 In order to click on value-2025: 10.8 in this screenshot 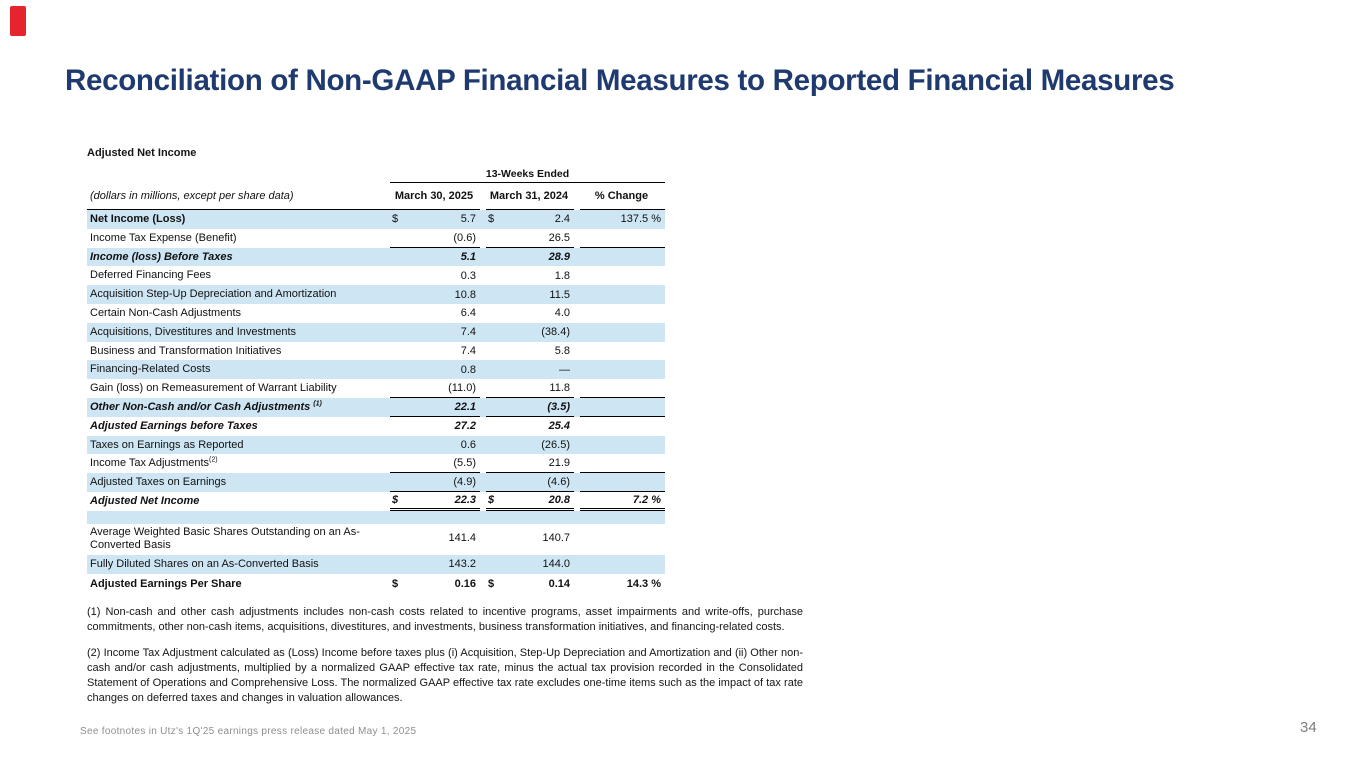, I will do `click(435, 294)`.